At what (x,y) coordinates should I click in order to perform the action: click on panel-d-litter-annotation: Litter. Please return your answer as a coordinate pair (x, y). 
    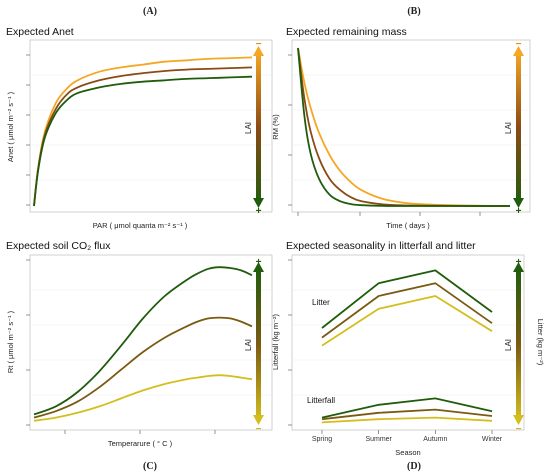
    Looking at the image, I should click on (321, 302).